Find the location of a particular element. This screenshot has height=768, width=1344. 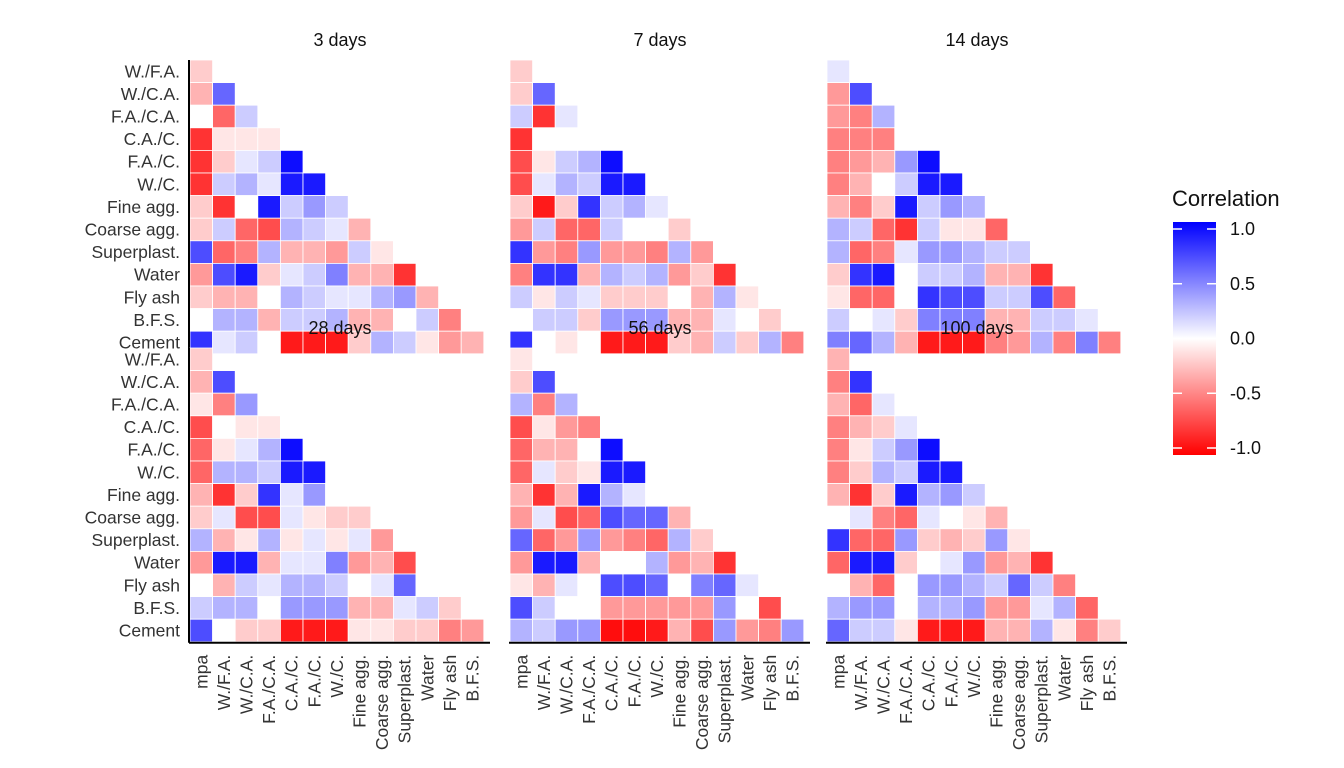

panel-title: 56 days is located at coordinates (659, 328).